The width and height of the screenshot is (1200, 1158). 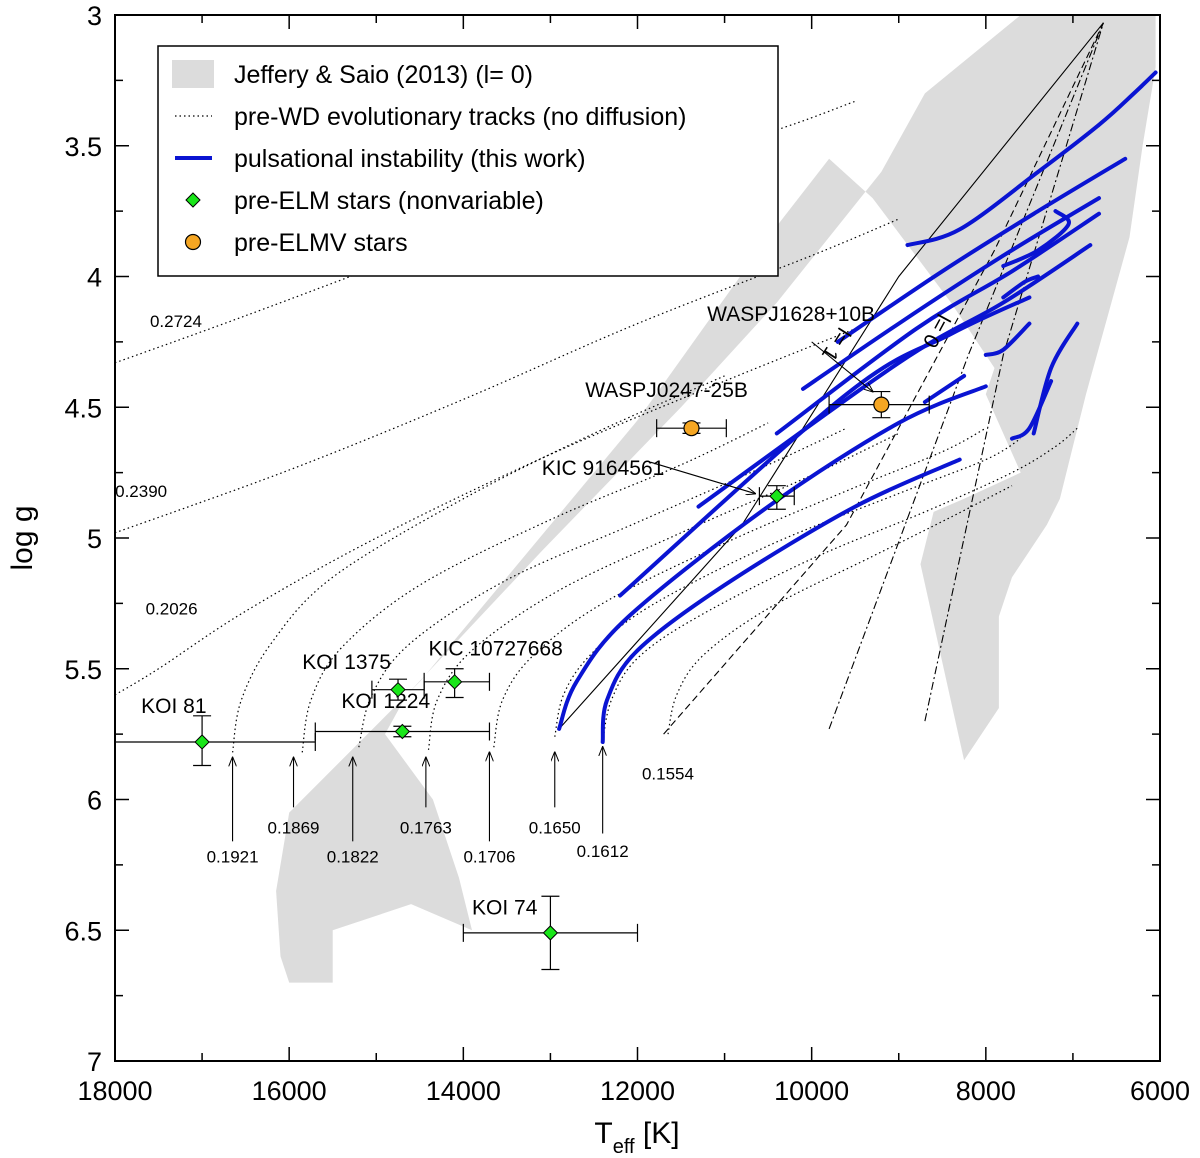 What do you see at coordinates (83, 408) in the screenshot?
I see `y-tick-label: 4.5` at bounding box center [83, 408].